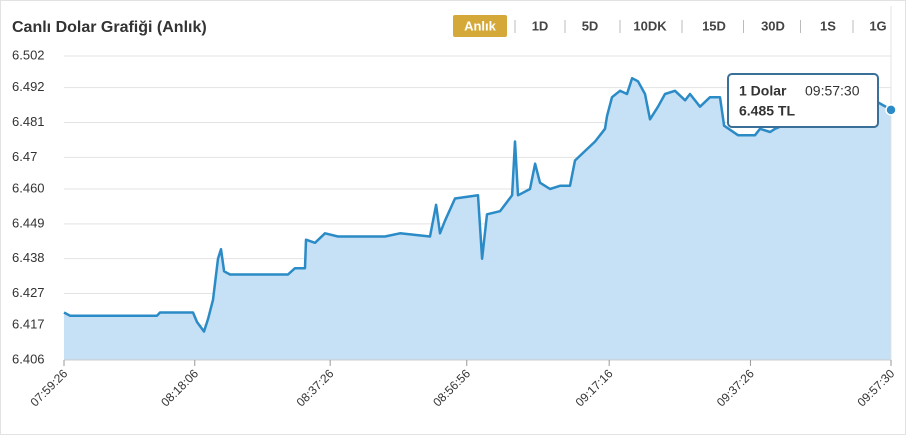 Image resolution: width=906 pixels, height=435 pixels. Describe the element at coordinates (28, 292) in the screenshot. I see `y-tick-label: 6.427` at that location.